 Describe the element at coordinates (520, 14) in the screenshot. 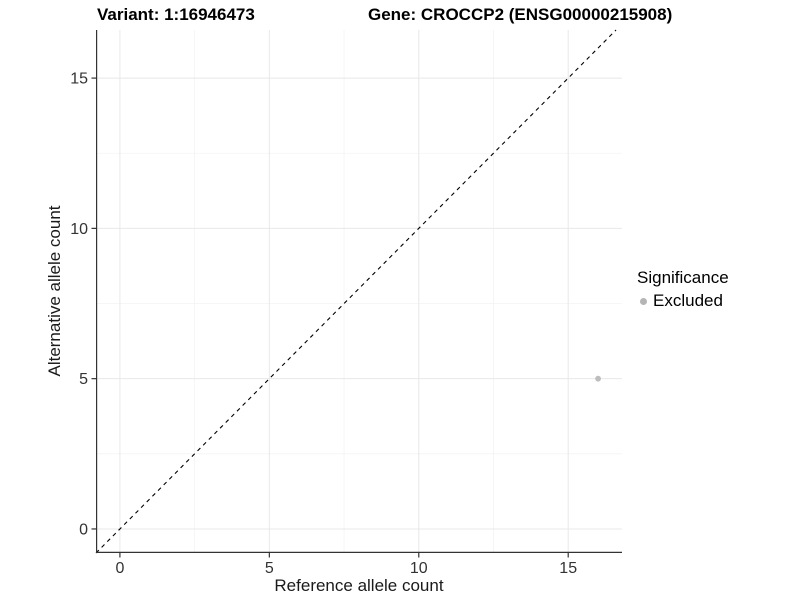

I see `plot-title-gene: Gene: CROCCP2 (ENSG00000215908)` at that location.